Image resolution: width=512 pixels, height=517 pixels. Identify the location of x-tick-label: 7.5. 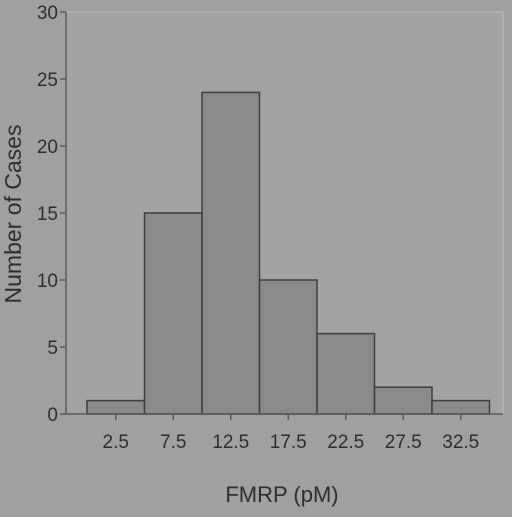
(173, 442).